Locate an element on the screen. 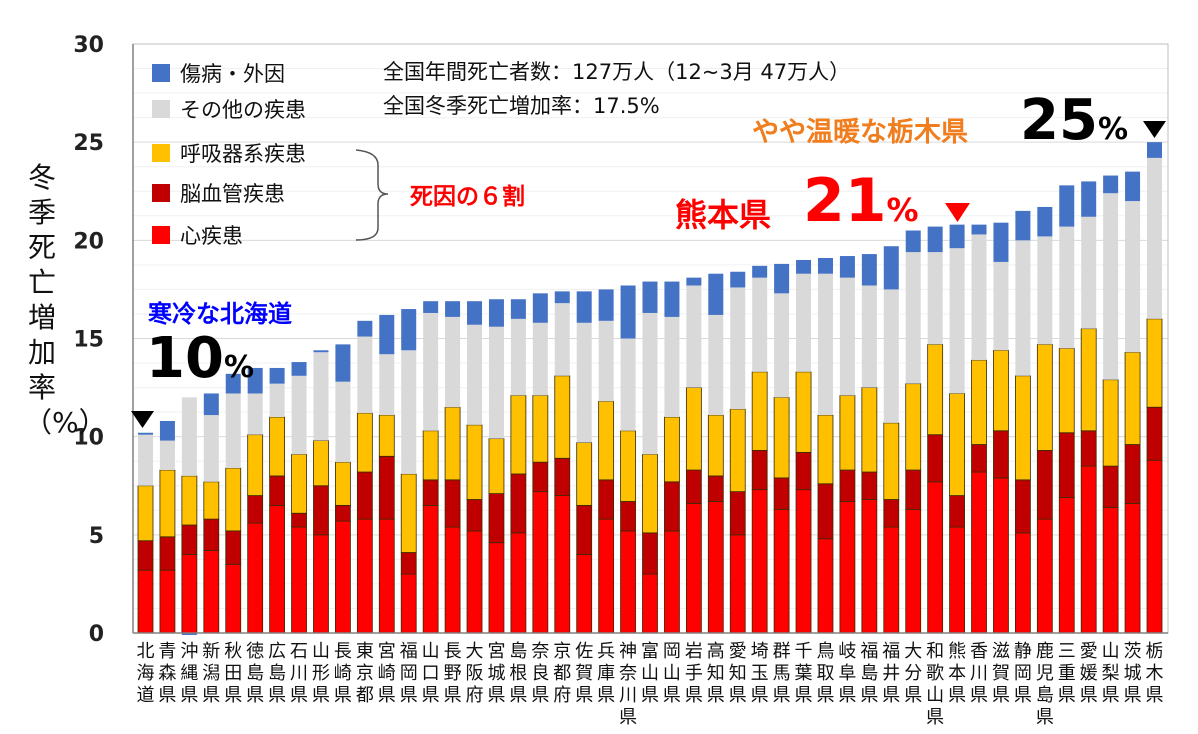 The height and width of the screenshot is (734, 1198). legend-swatch is located at coordinates (161, 73).